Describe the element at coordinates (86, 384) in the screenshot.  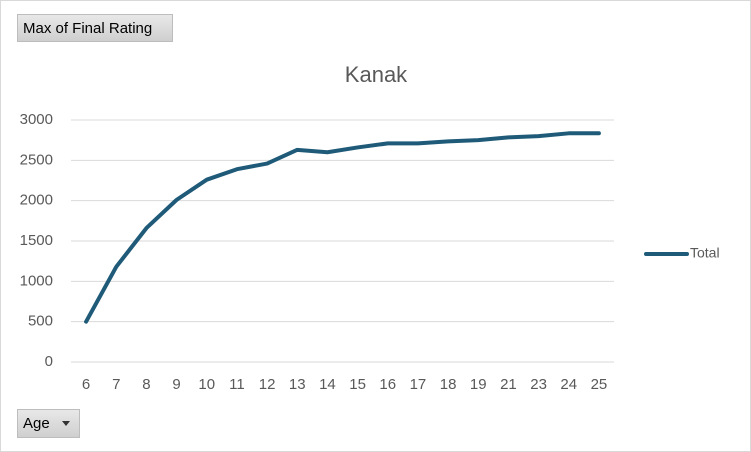
I see `x-tick-label: 6` at that location.